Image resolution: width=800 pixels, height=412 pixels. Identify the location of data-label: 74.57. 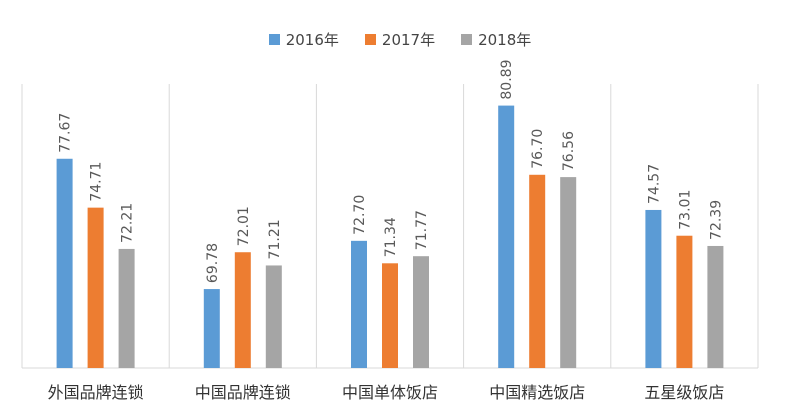
(654, 184).